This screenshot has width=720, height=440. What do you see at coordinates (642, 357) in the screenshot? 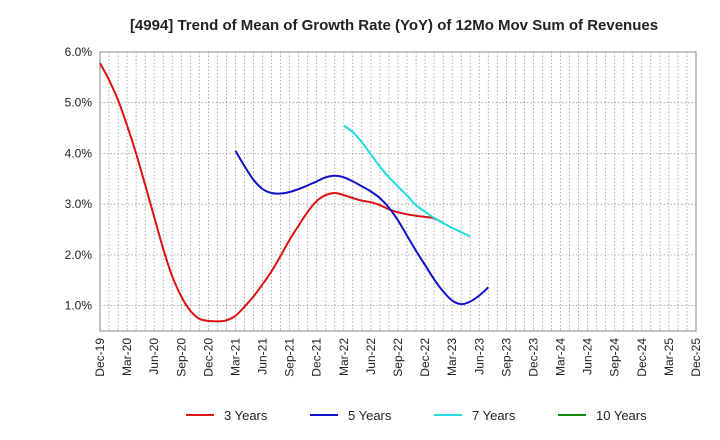
I see `x-tick-label: Dec-24` at bounding box center [642, 357].